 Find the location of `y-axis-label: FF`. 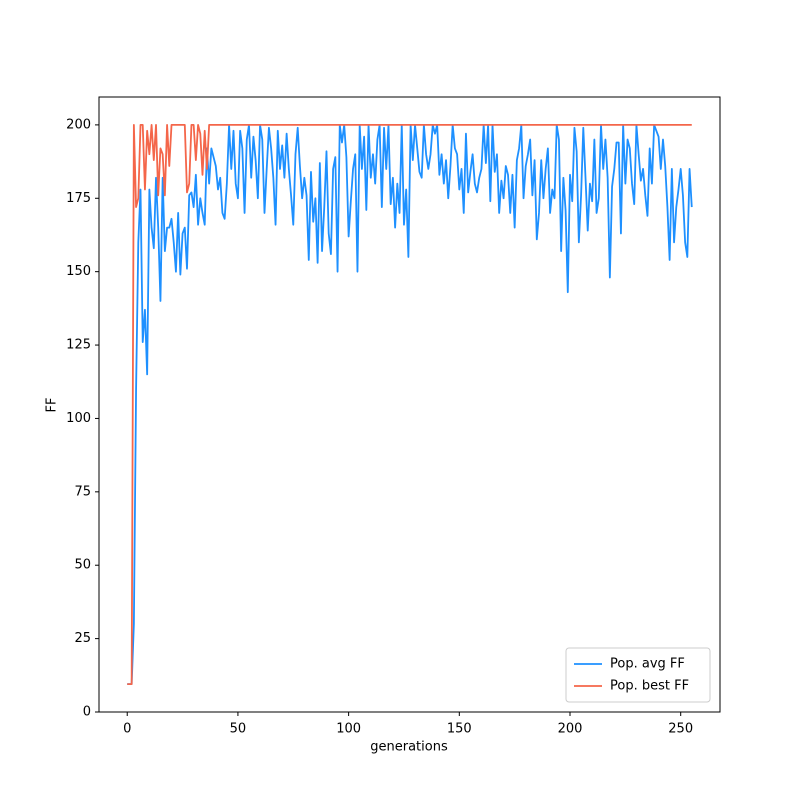

y-axis-label: FF is located at coordinates (52, 405).